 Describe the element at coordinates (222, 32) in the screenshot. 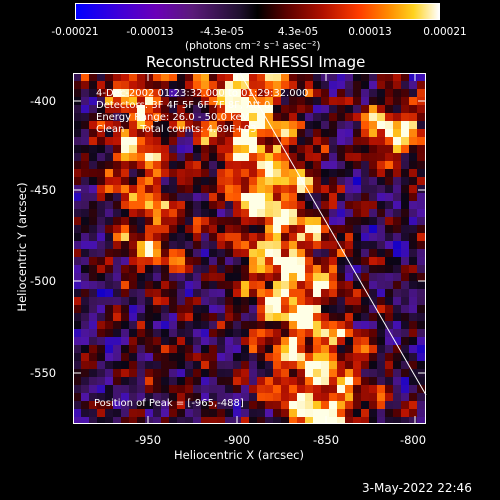

I see `colorbar-tick: -4.3e-05` at that location.